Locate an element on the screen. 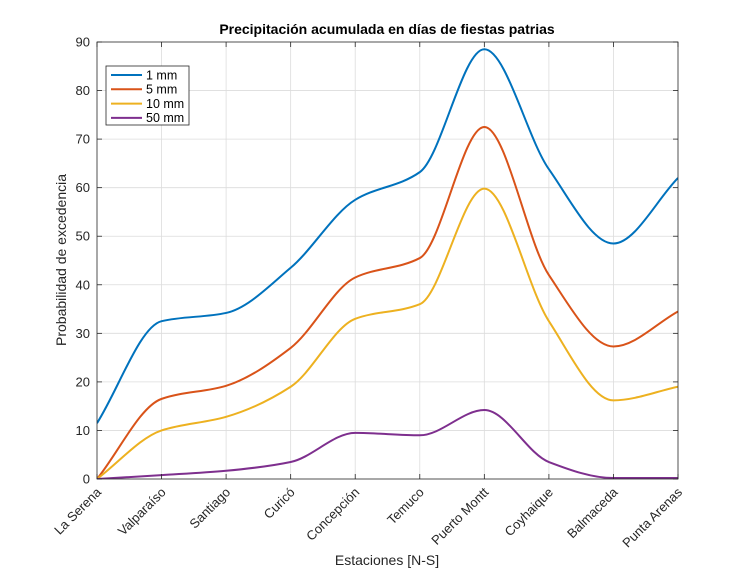  legend-label: 5 mm is located at coordinates (161, 90).